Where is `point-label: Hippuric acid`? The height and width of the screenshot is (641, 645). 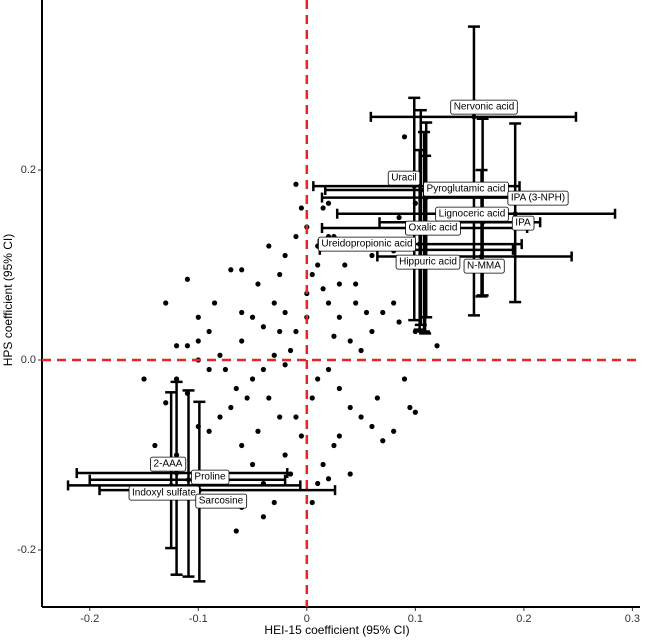 point-label: Hippuric acid is located at coordinates (428, 262).